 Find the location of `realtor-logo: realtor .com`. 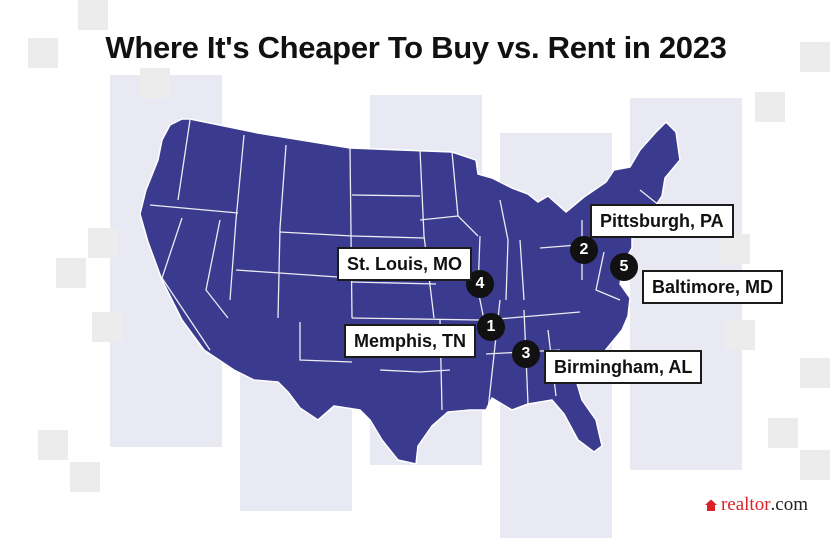

realtor-logo: realtor .com is located at coordinates (756, 505).